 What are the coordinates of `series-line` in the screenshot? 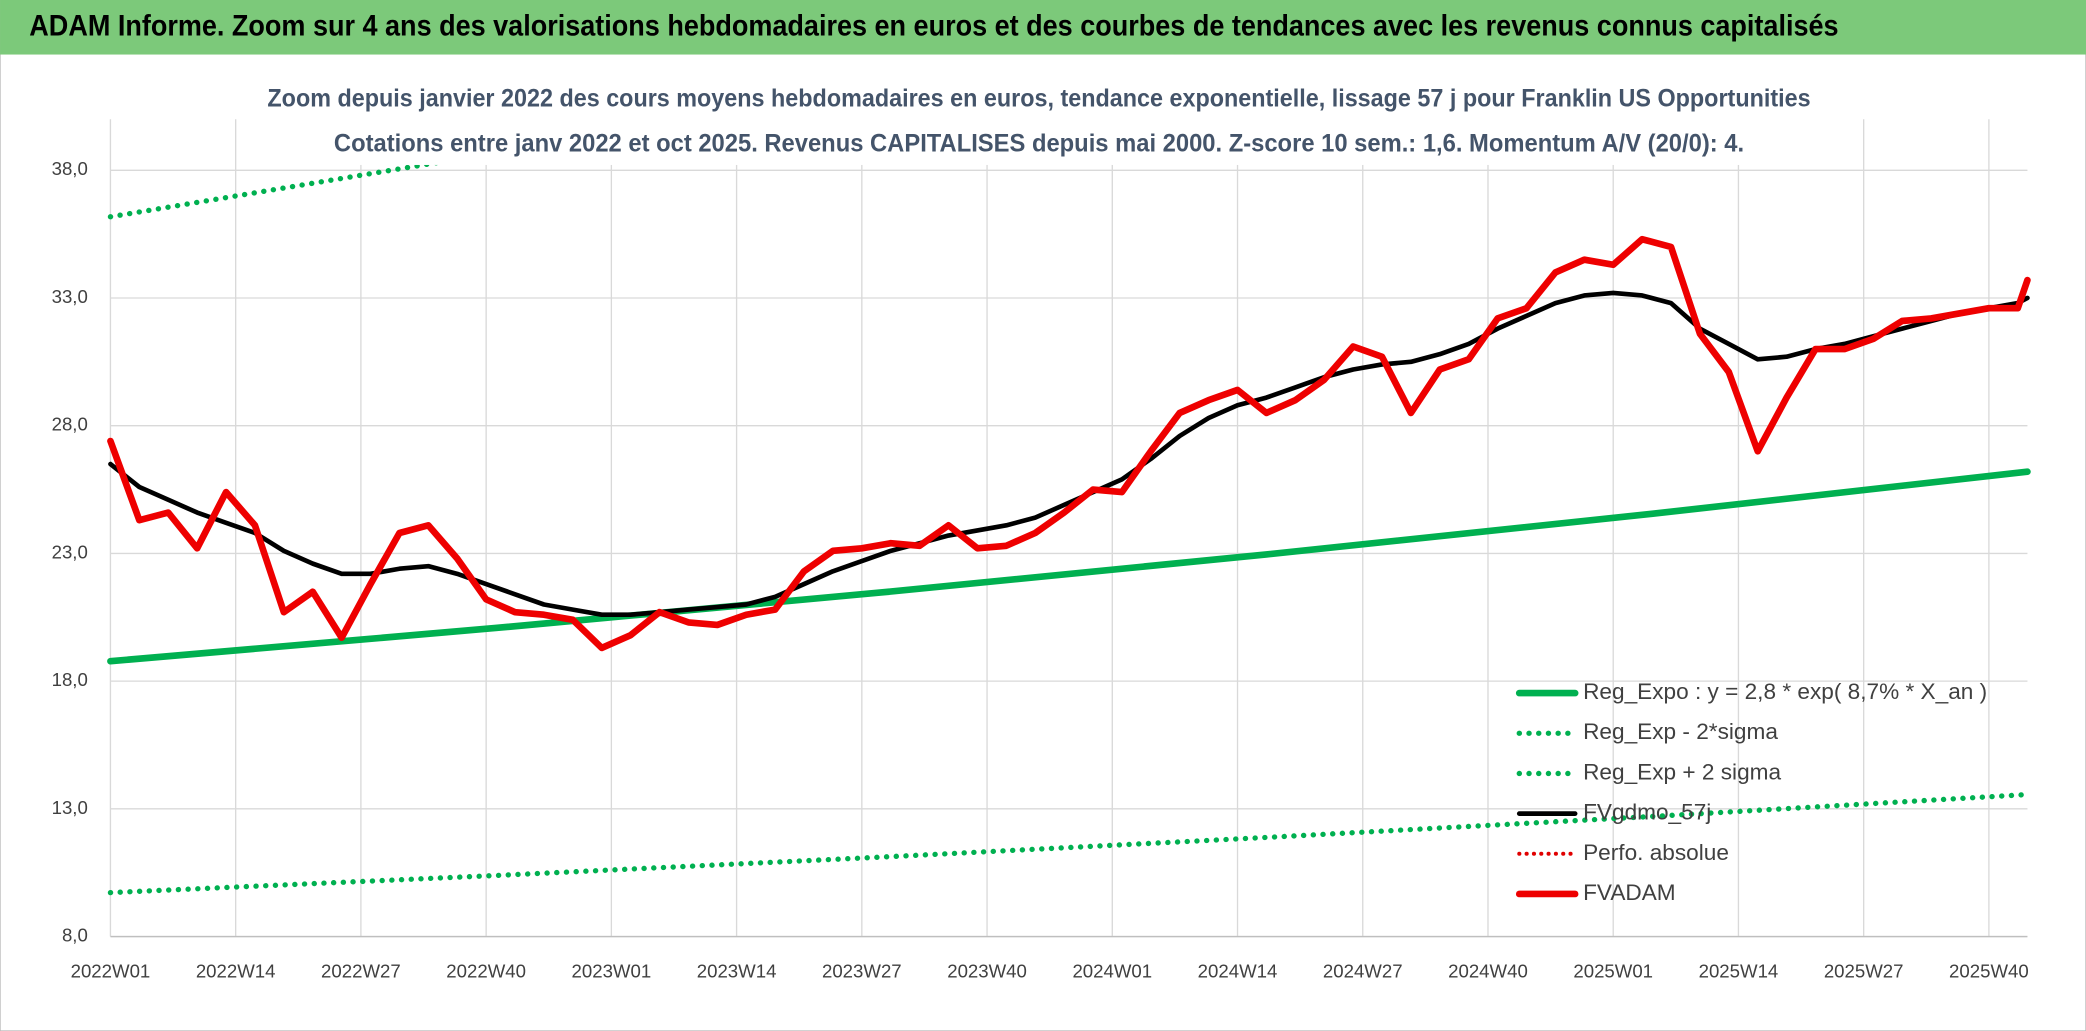 It's located at (1069, 843).